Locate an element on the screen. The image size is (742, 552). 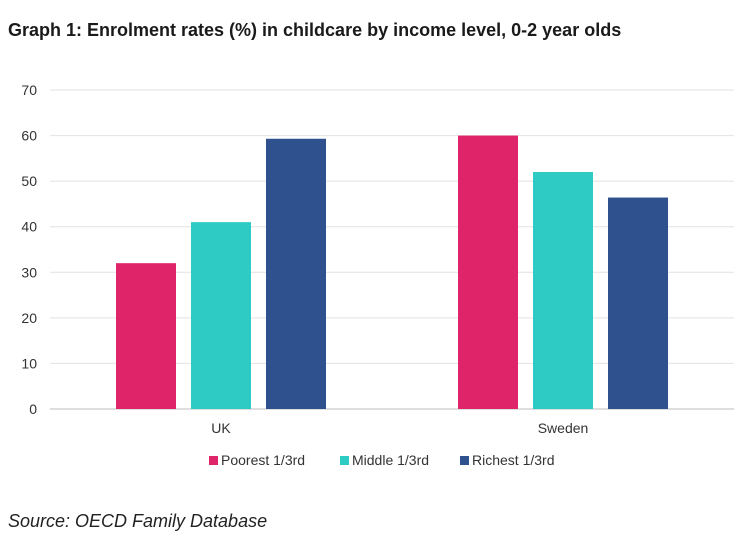
y-tick-label: 40 is located at coordinates (29, 227).